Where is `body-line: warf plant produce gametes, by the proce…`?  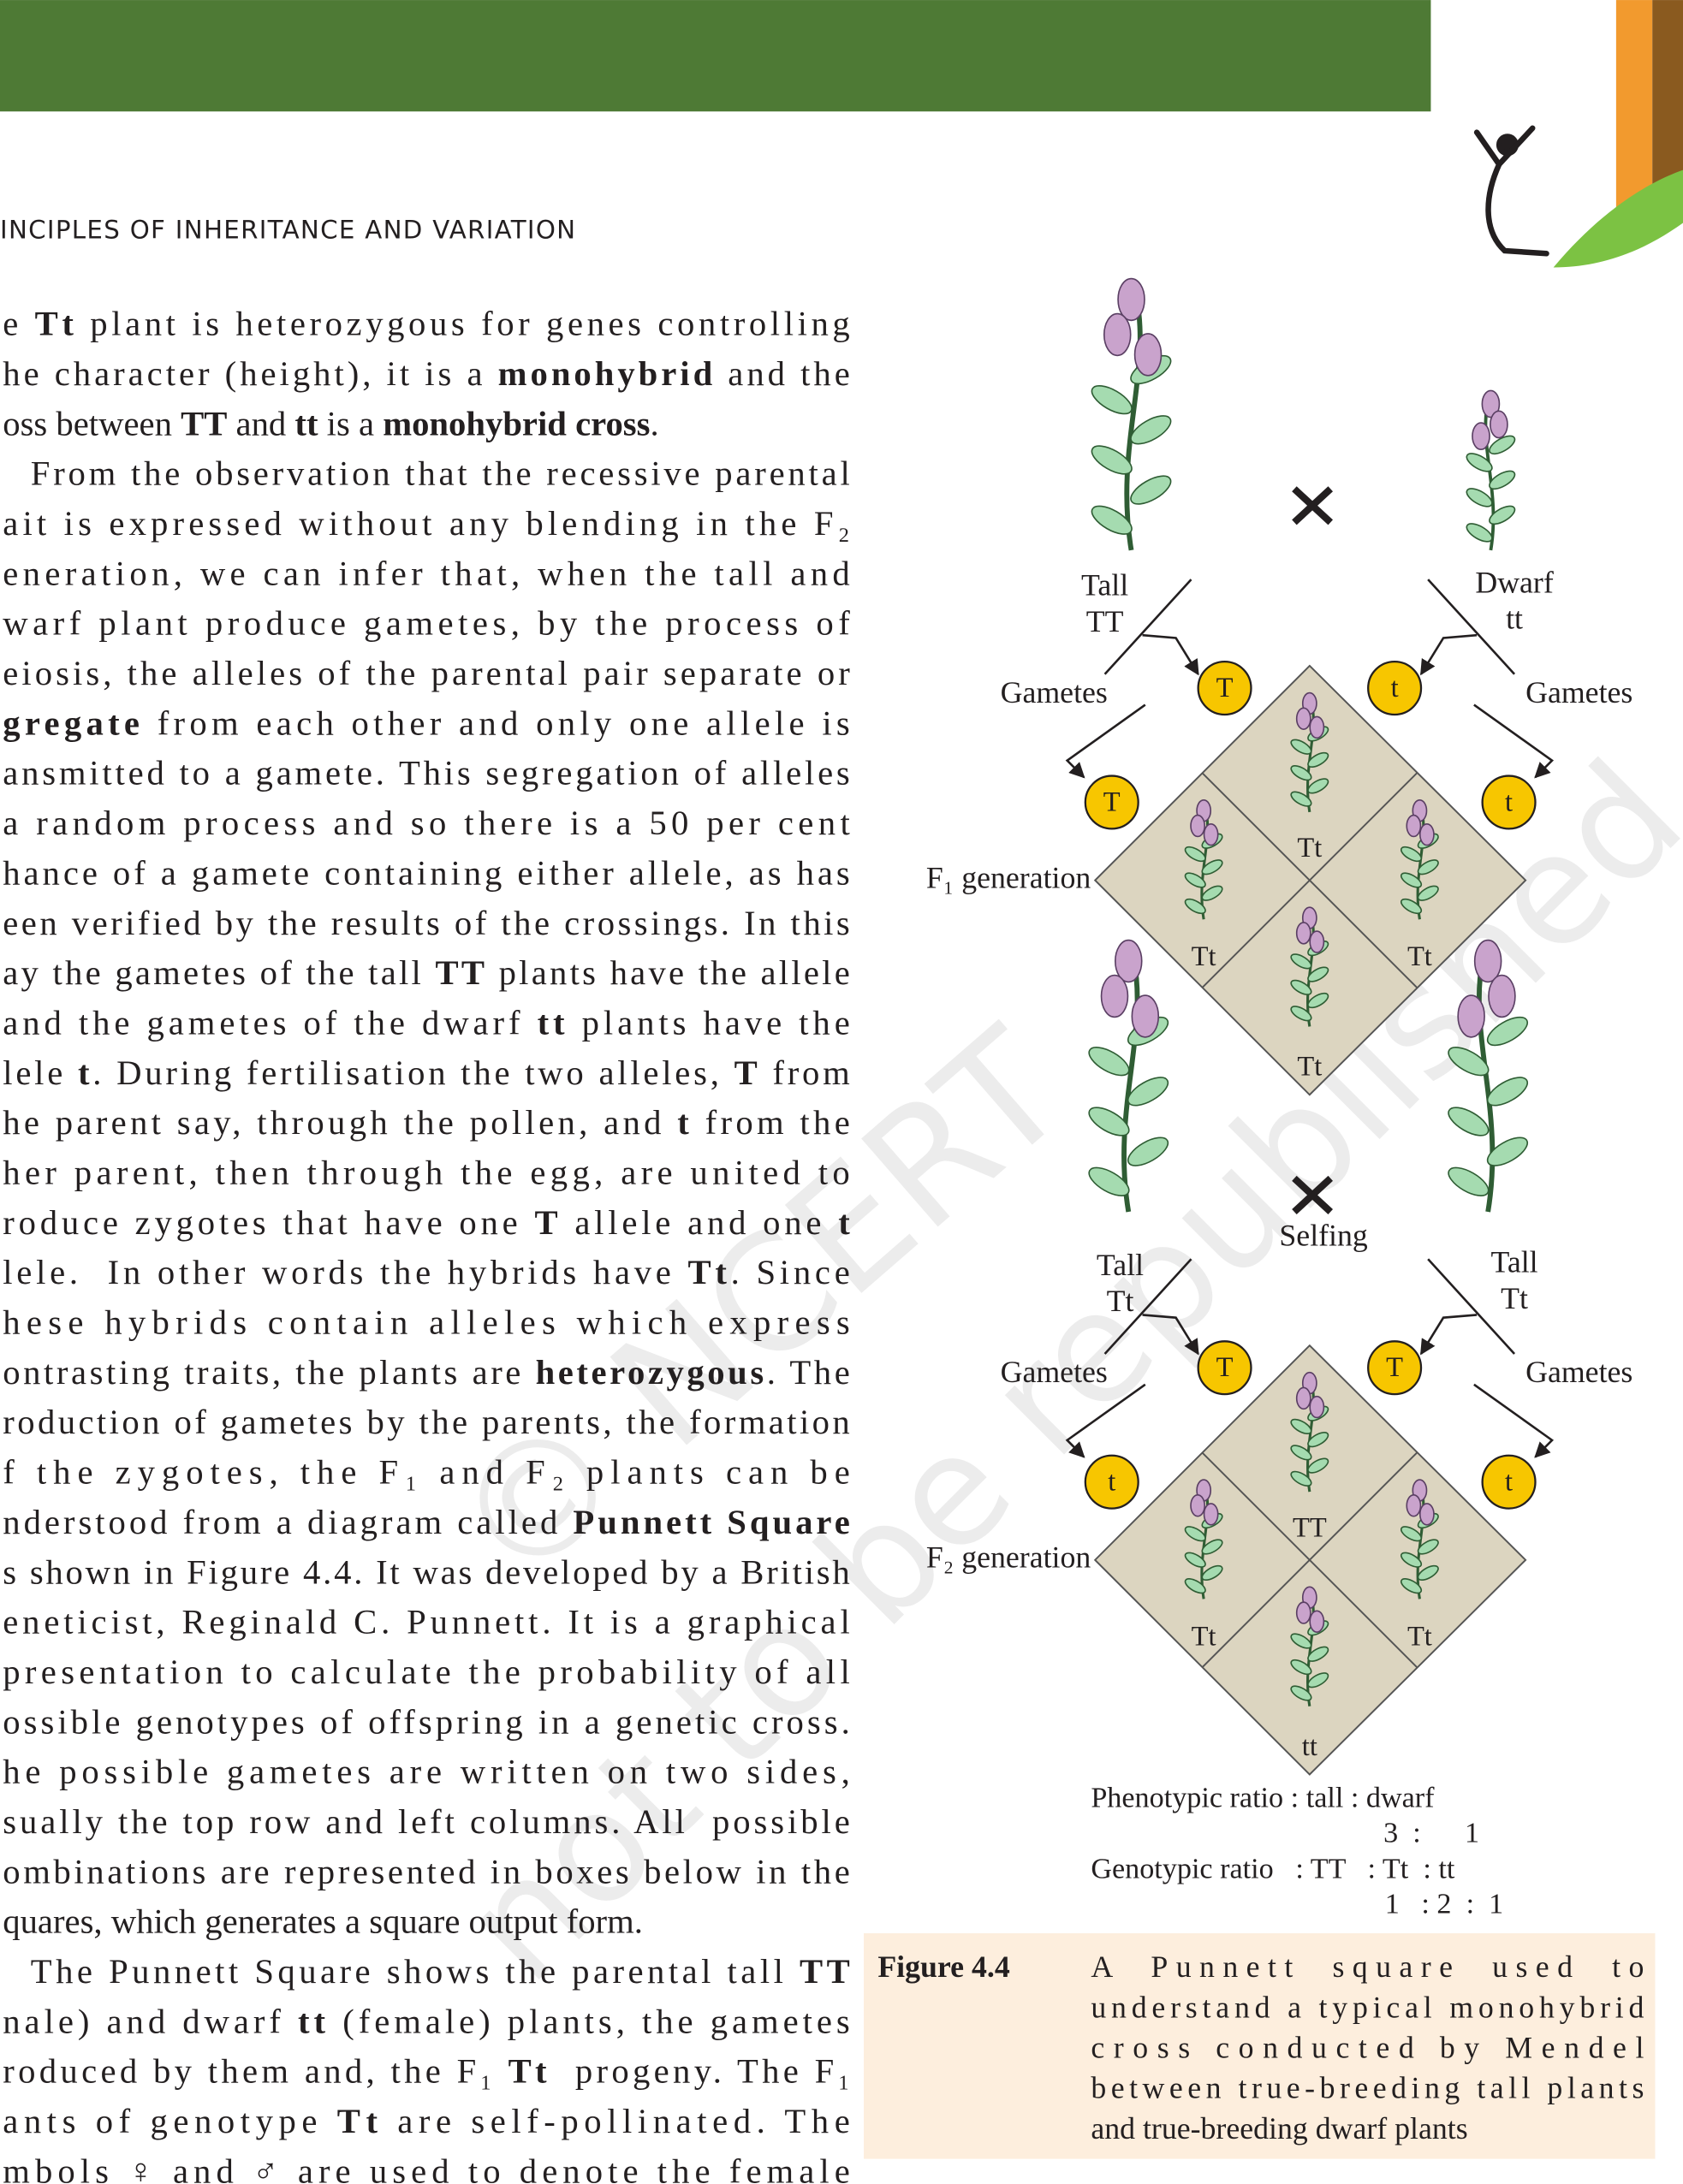
body-line: warf plant produce gametes, by the proce… is located at coordinates (426, 622).